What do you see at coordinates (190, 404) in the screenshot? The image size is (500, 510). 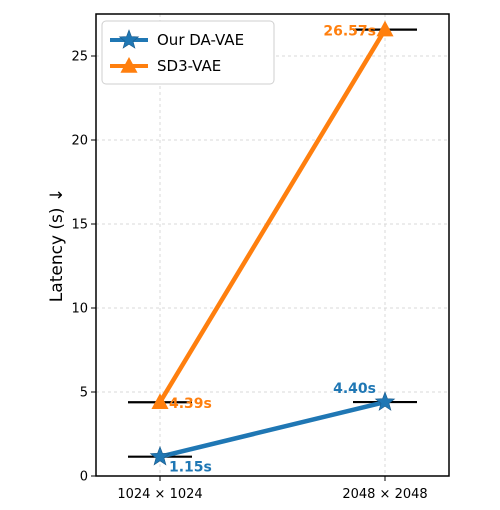 I see `data-label: 4.39s` at bounding box center [190, 404].